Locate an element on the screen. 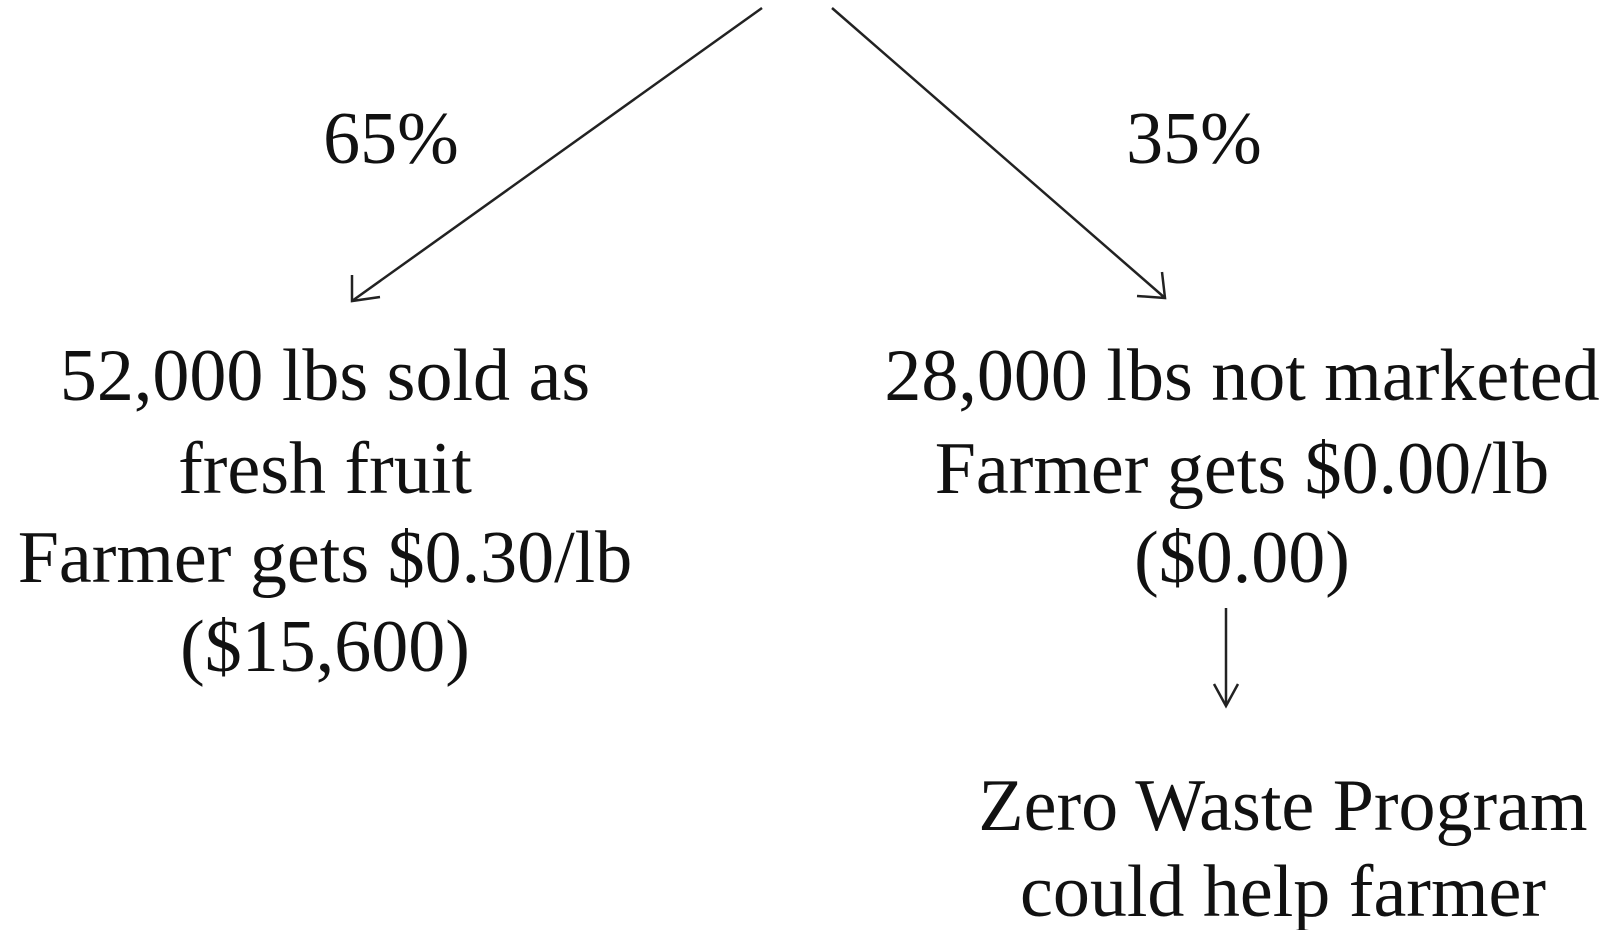 Image resolution: width=1602 pixels, height=930 pixels. node-text: 52,000 lbs sold as is located at coordinates (325, 376).